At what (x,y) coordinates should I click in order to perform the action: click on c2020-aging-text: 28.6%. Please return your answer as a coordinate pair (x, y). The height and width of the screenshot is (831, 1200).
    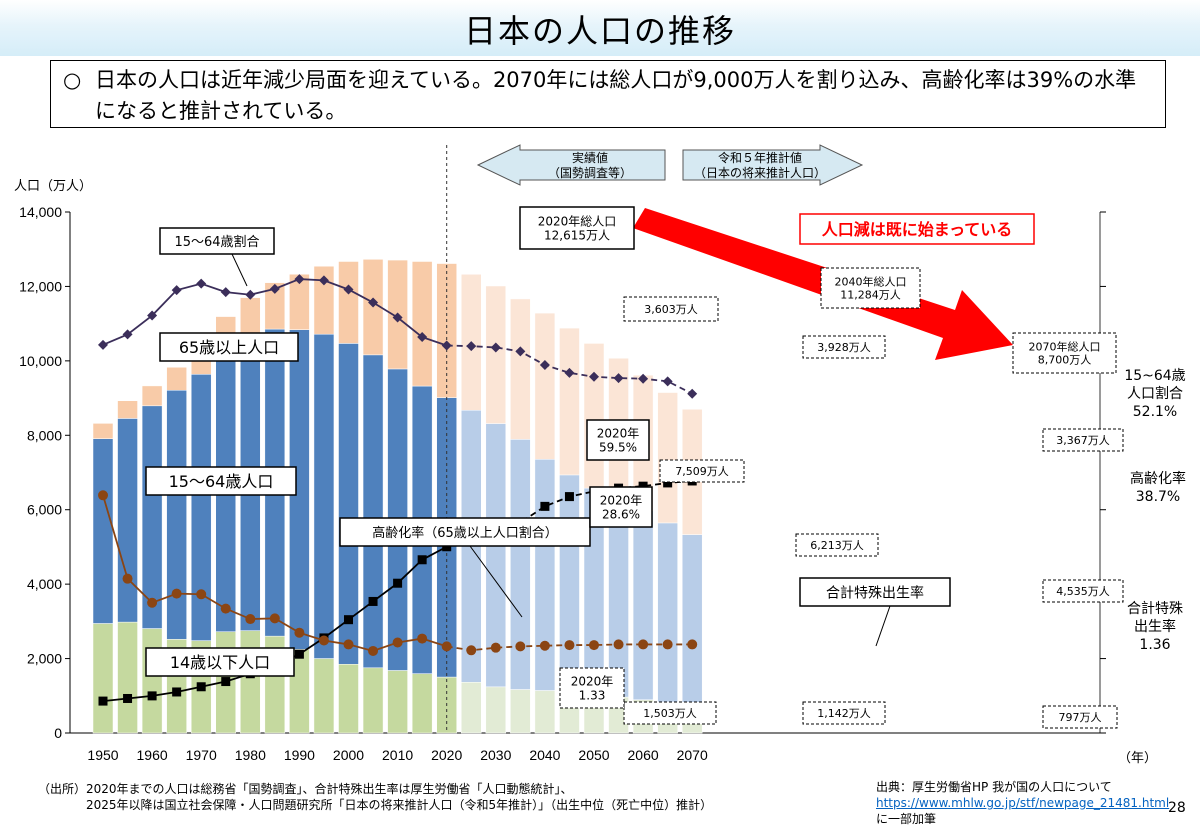
    Looking at the image, I should click on (621, 515).